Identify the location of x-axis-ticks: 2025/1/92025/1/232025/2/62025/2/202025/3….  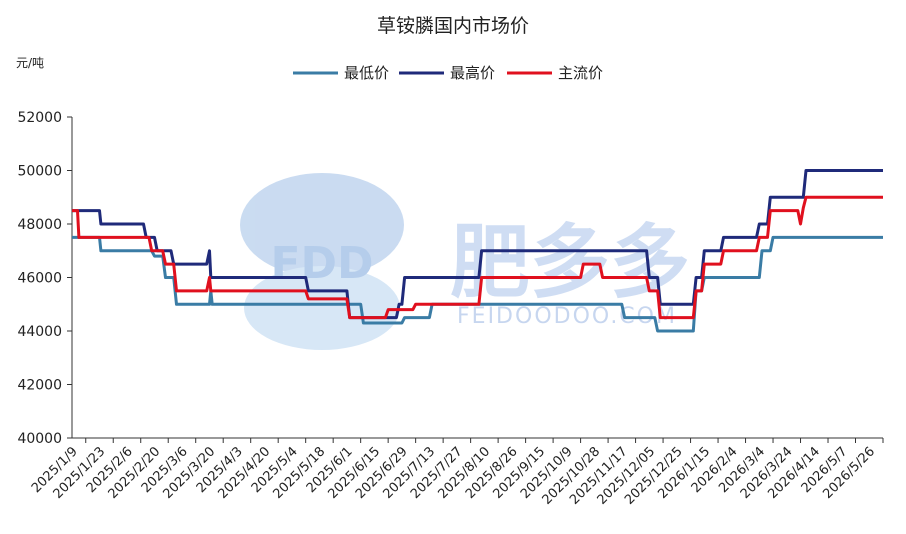
(456, 473).